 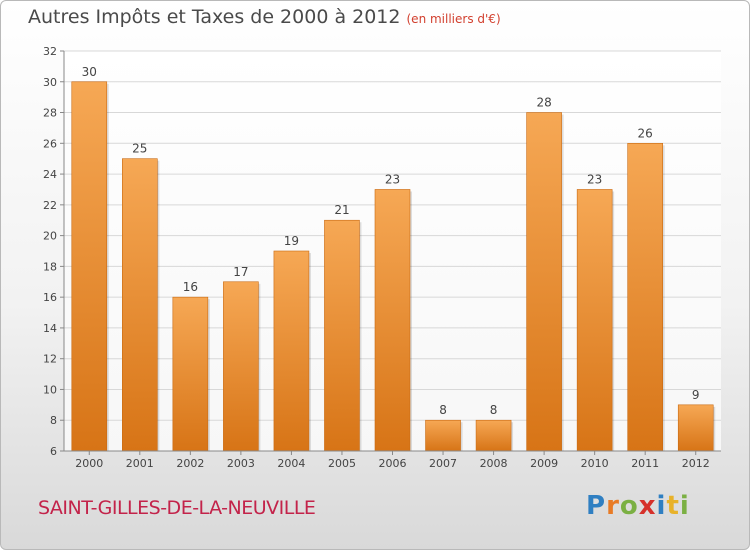 What do you see at coordinates (596, 506) in the screenshot?
I see `logo-letter: P` at bounding box center [596, 506].